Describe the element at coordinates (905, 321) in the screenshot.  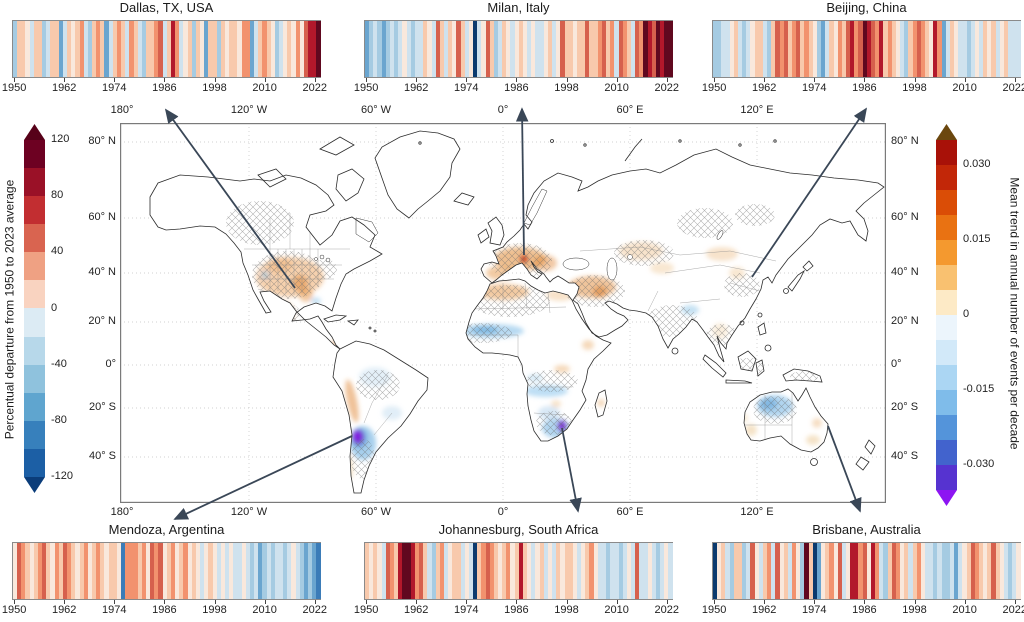
I see `latitude-label: 20° N` at that location.